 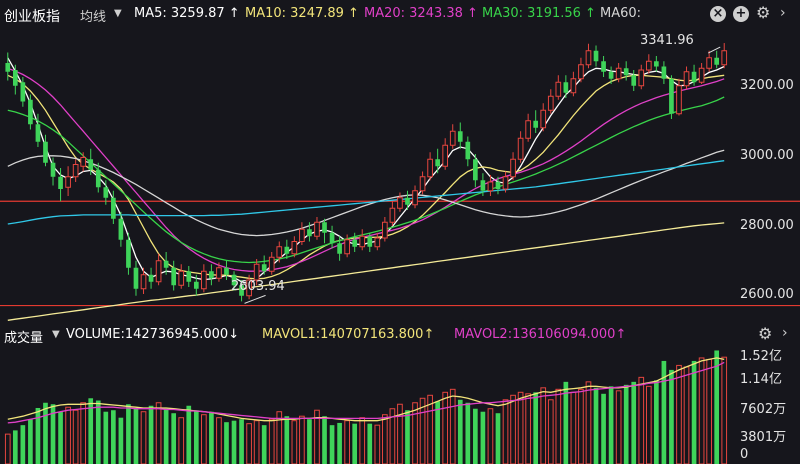 I want to click on ma60-value: MA60:, so click(x=621, y=13).